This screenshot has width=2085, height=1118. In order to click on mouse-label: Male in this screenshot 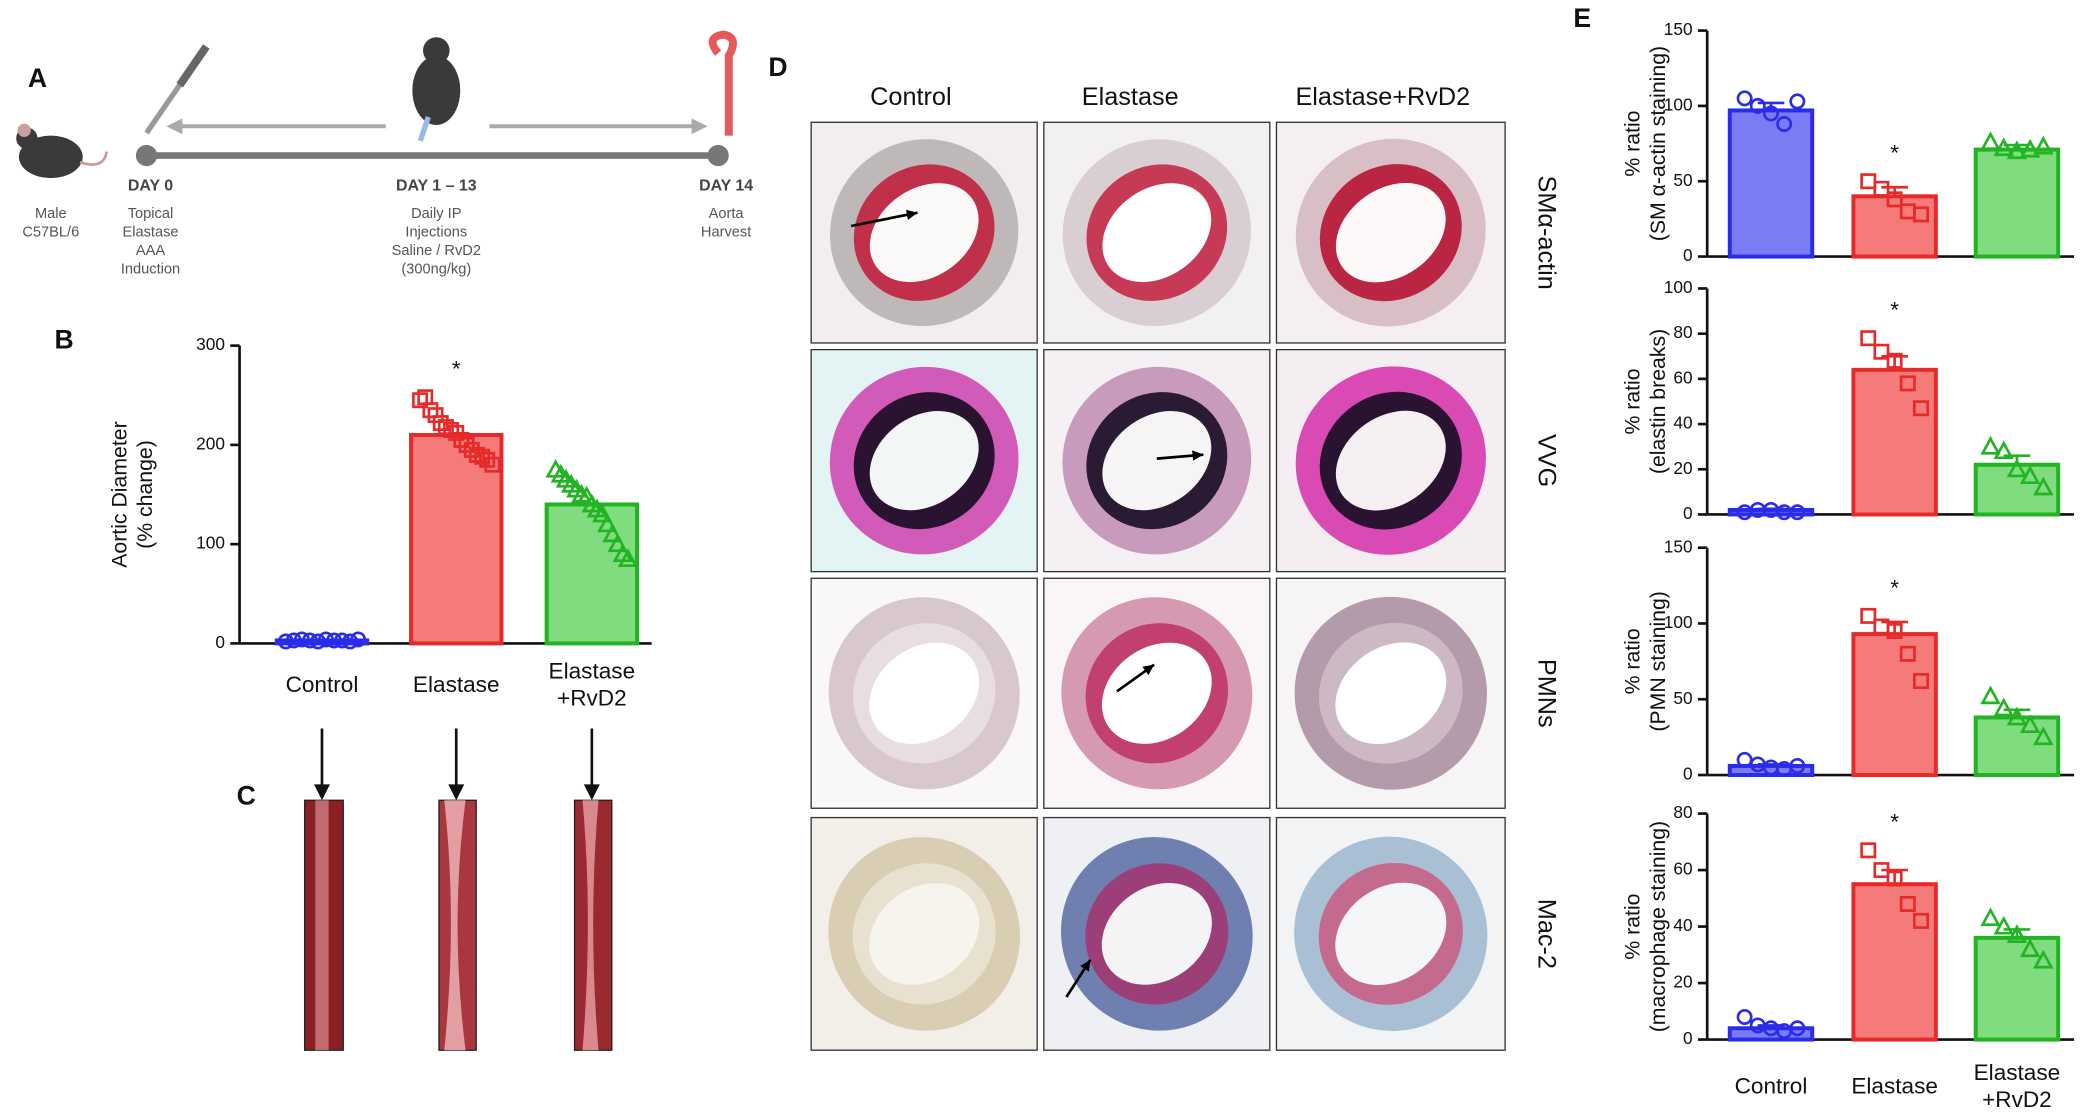, I will do `click(51, 214)`.